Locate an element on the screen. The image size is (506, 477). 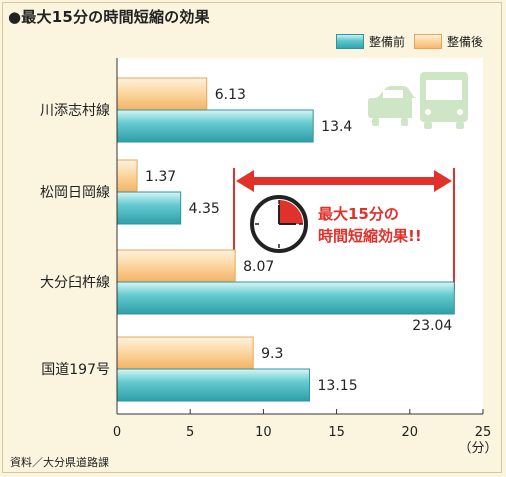
x-tick-label: 15 is located at coordinates (336, 432).